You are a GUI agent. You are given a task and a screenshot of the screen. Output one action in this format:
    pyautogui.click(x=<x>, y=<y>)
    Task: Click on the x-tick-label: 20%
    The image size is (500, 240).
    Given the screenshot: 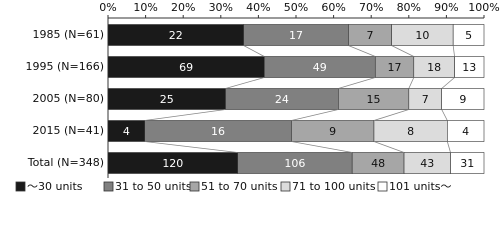 What is the action you would take?
    pyautogui.click(x=183, y=7)
    